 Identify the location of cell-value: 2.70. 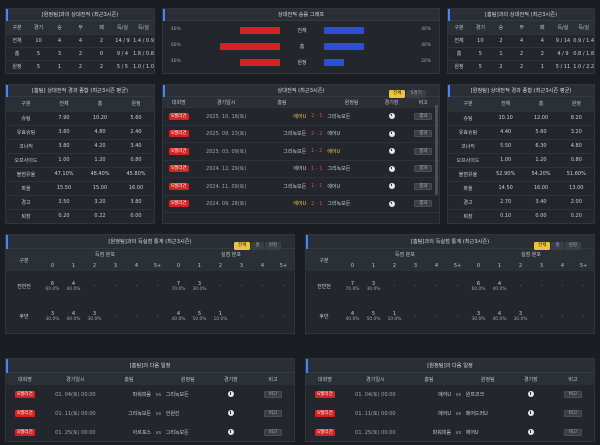
(506, 202).